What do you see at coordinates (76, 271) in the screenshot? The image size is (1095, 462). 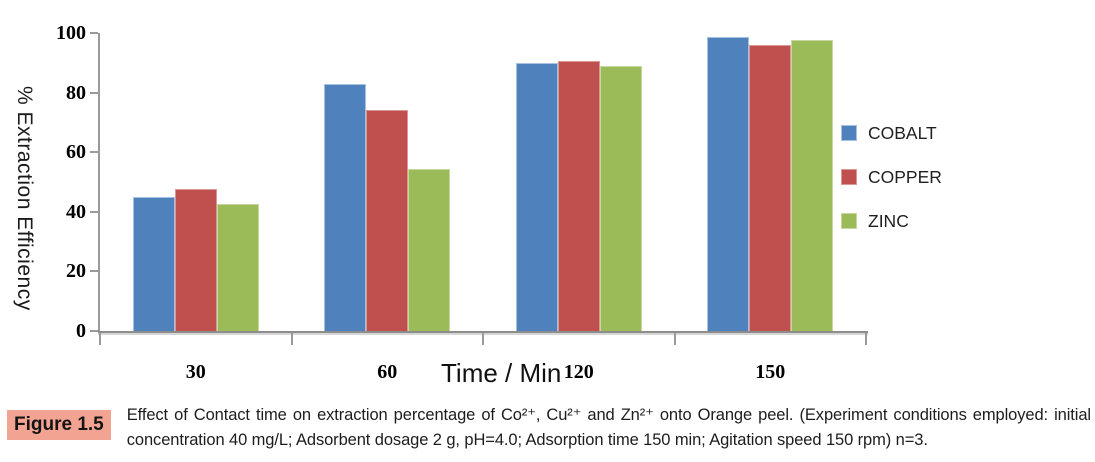 I see `y-tick-label: 20` at bounding box center [76, 271].